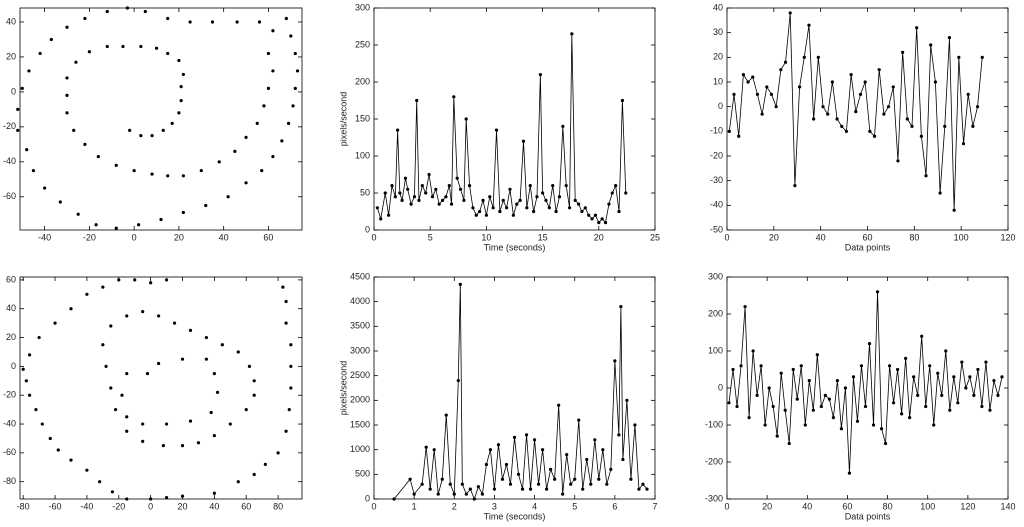 The height and width of the screenshot is (527, 1024). Describe the element at coordinates (9, 196) in the screenshot. I see `y-tick-label: -60` at that location.